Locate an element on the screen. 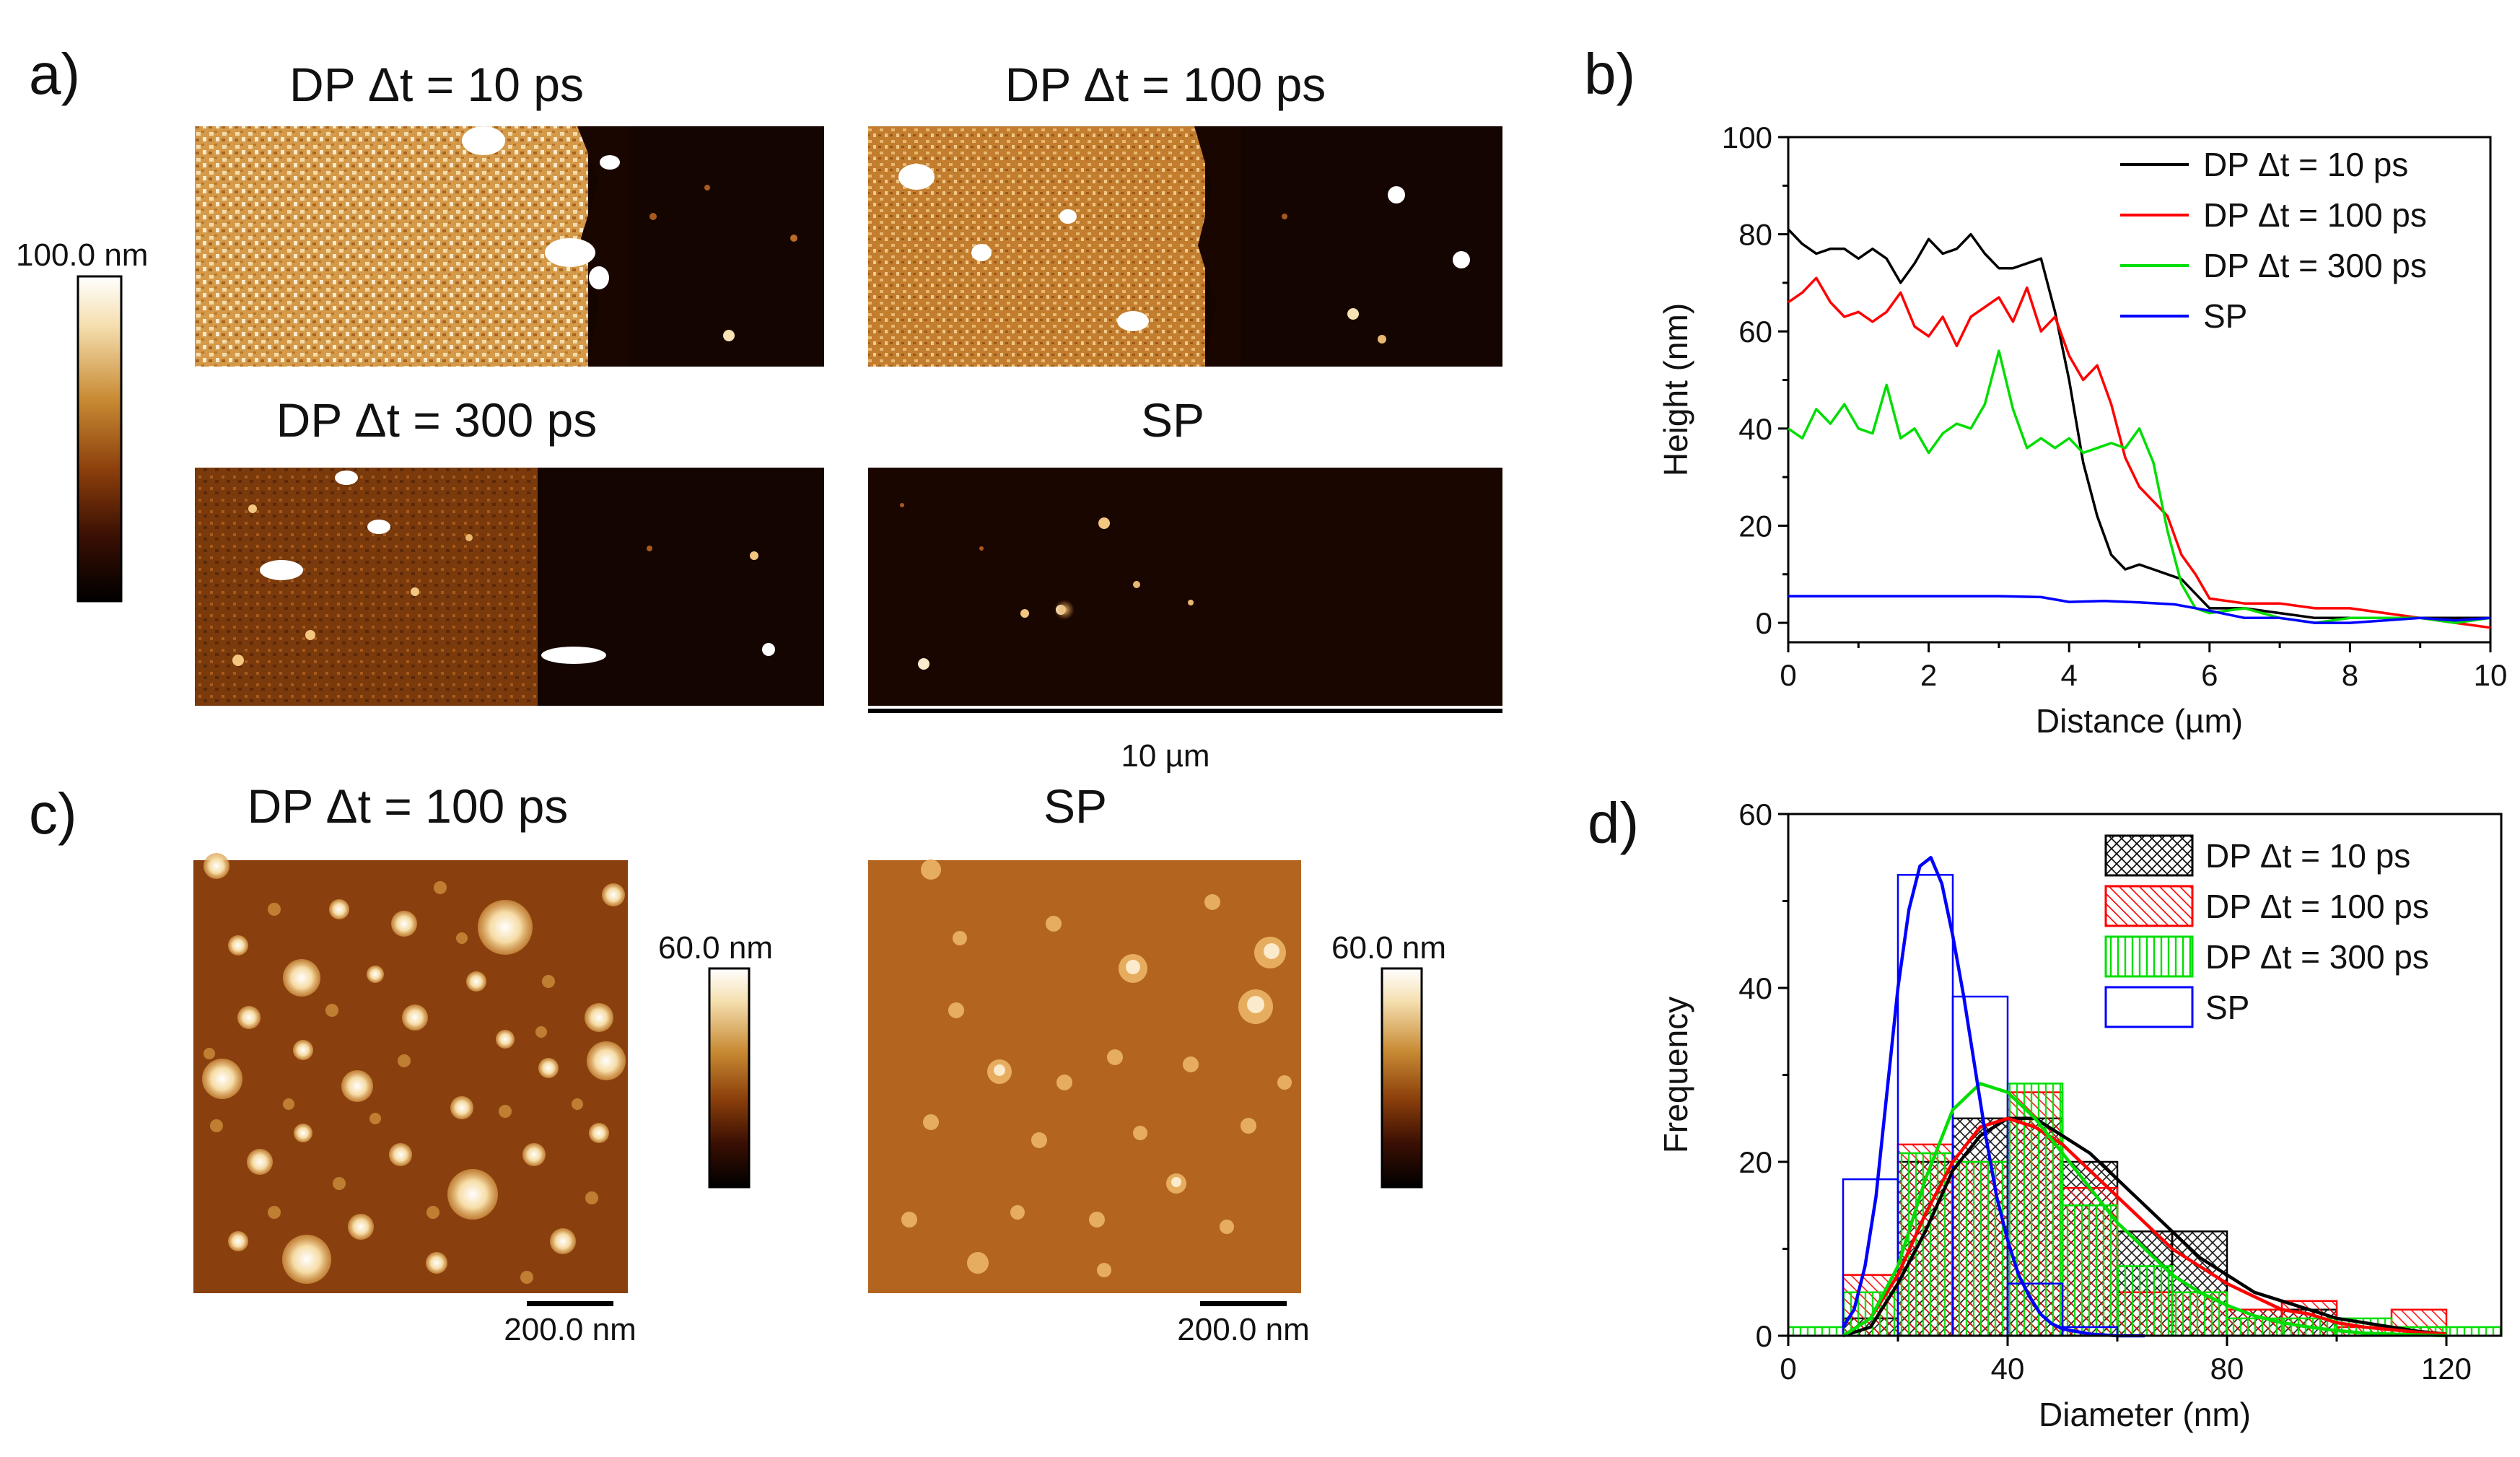 This screenshot has height=1457, width=2520. afm-image-dp-300ps is located at coordinates (509, 587).